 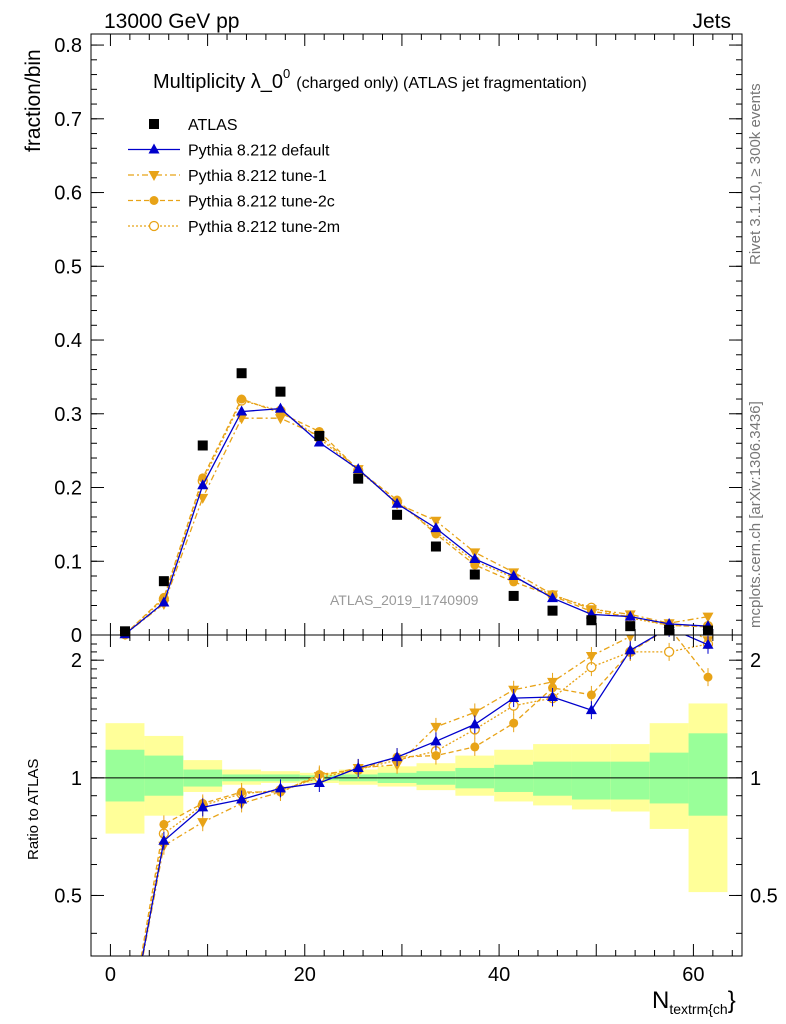 I want to click on main-ytick-label: 0.7, so click(x=68, y=120).